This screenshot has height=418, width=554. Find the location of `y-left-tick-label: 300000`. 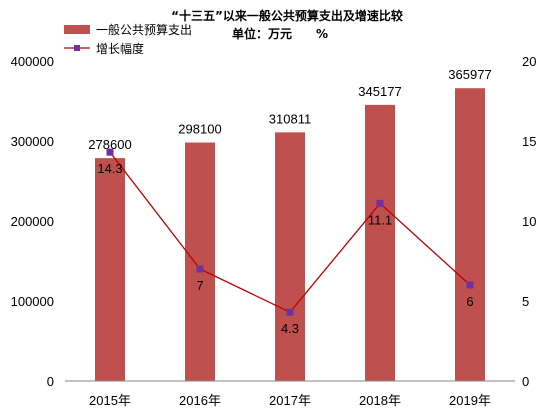

y-left-tick-label: 300000 is located at coordinates (32, 141).